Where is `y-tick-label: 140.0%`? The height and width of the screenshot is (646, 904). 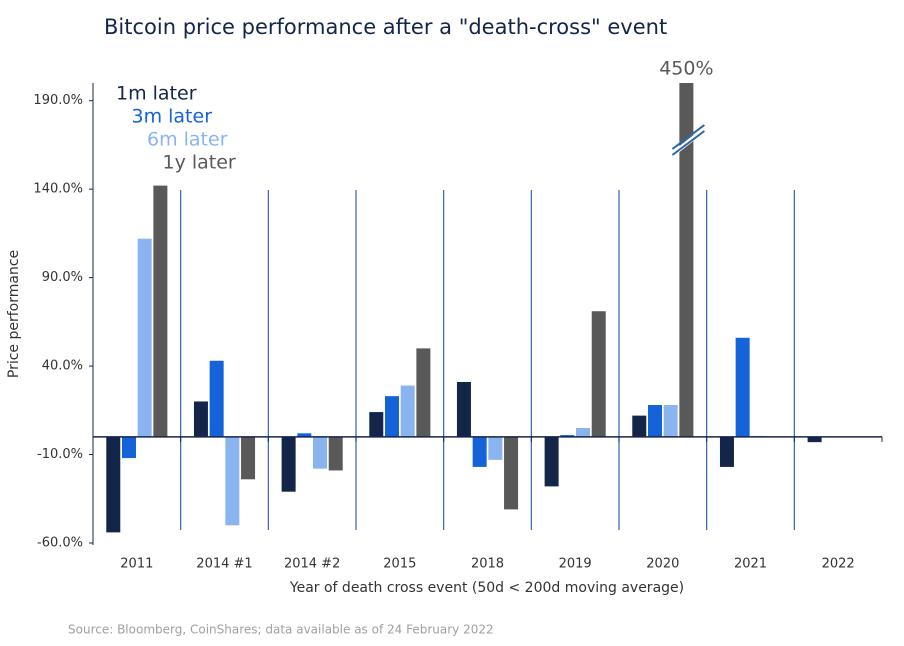
y-tick-label: 140.0% is located at coordinates (58, 189).